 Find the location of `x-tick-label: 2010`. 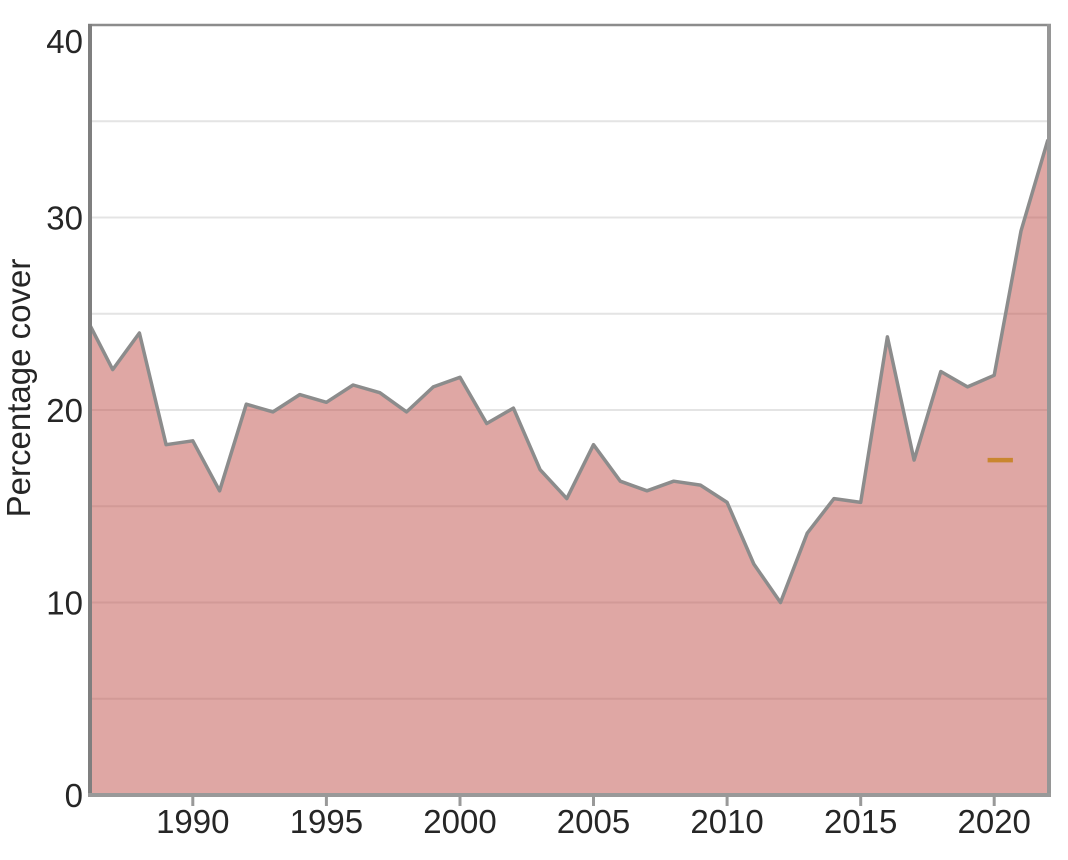

x-tick-label: 2010 is located at coordinates (726, 821).